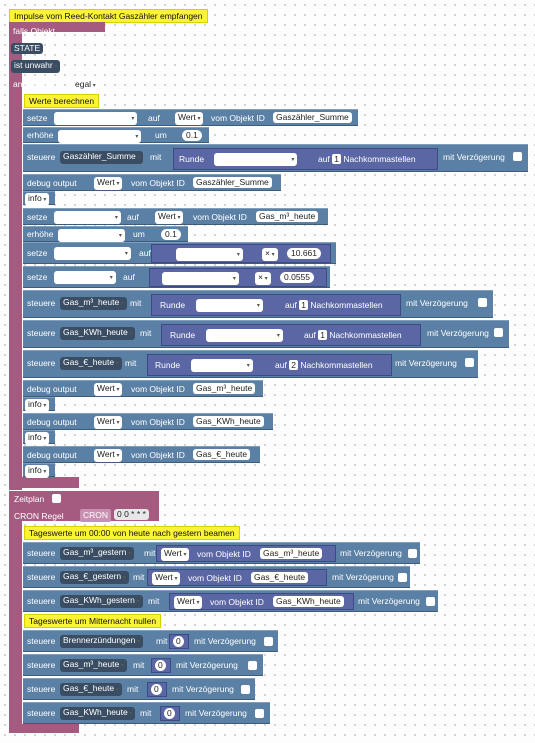  Describe the element at coordinates (85, 85) in the screenshot. I see `anerkannt-dropdown: egal` at that location.